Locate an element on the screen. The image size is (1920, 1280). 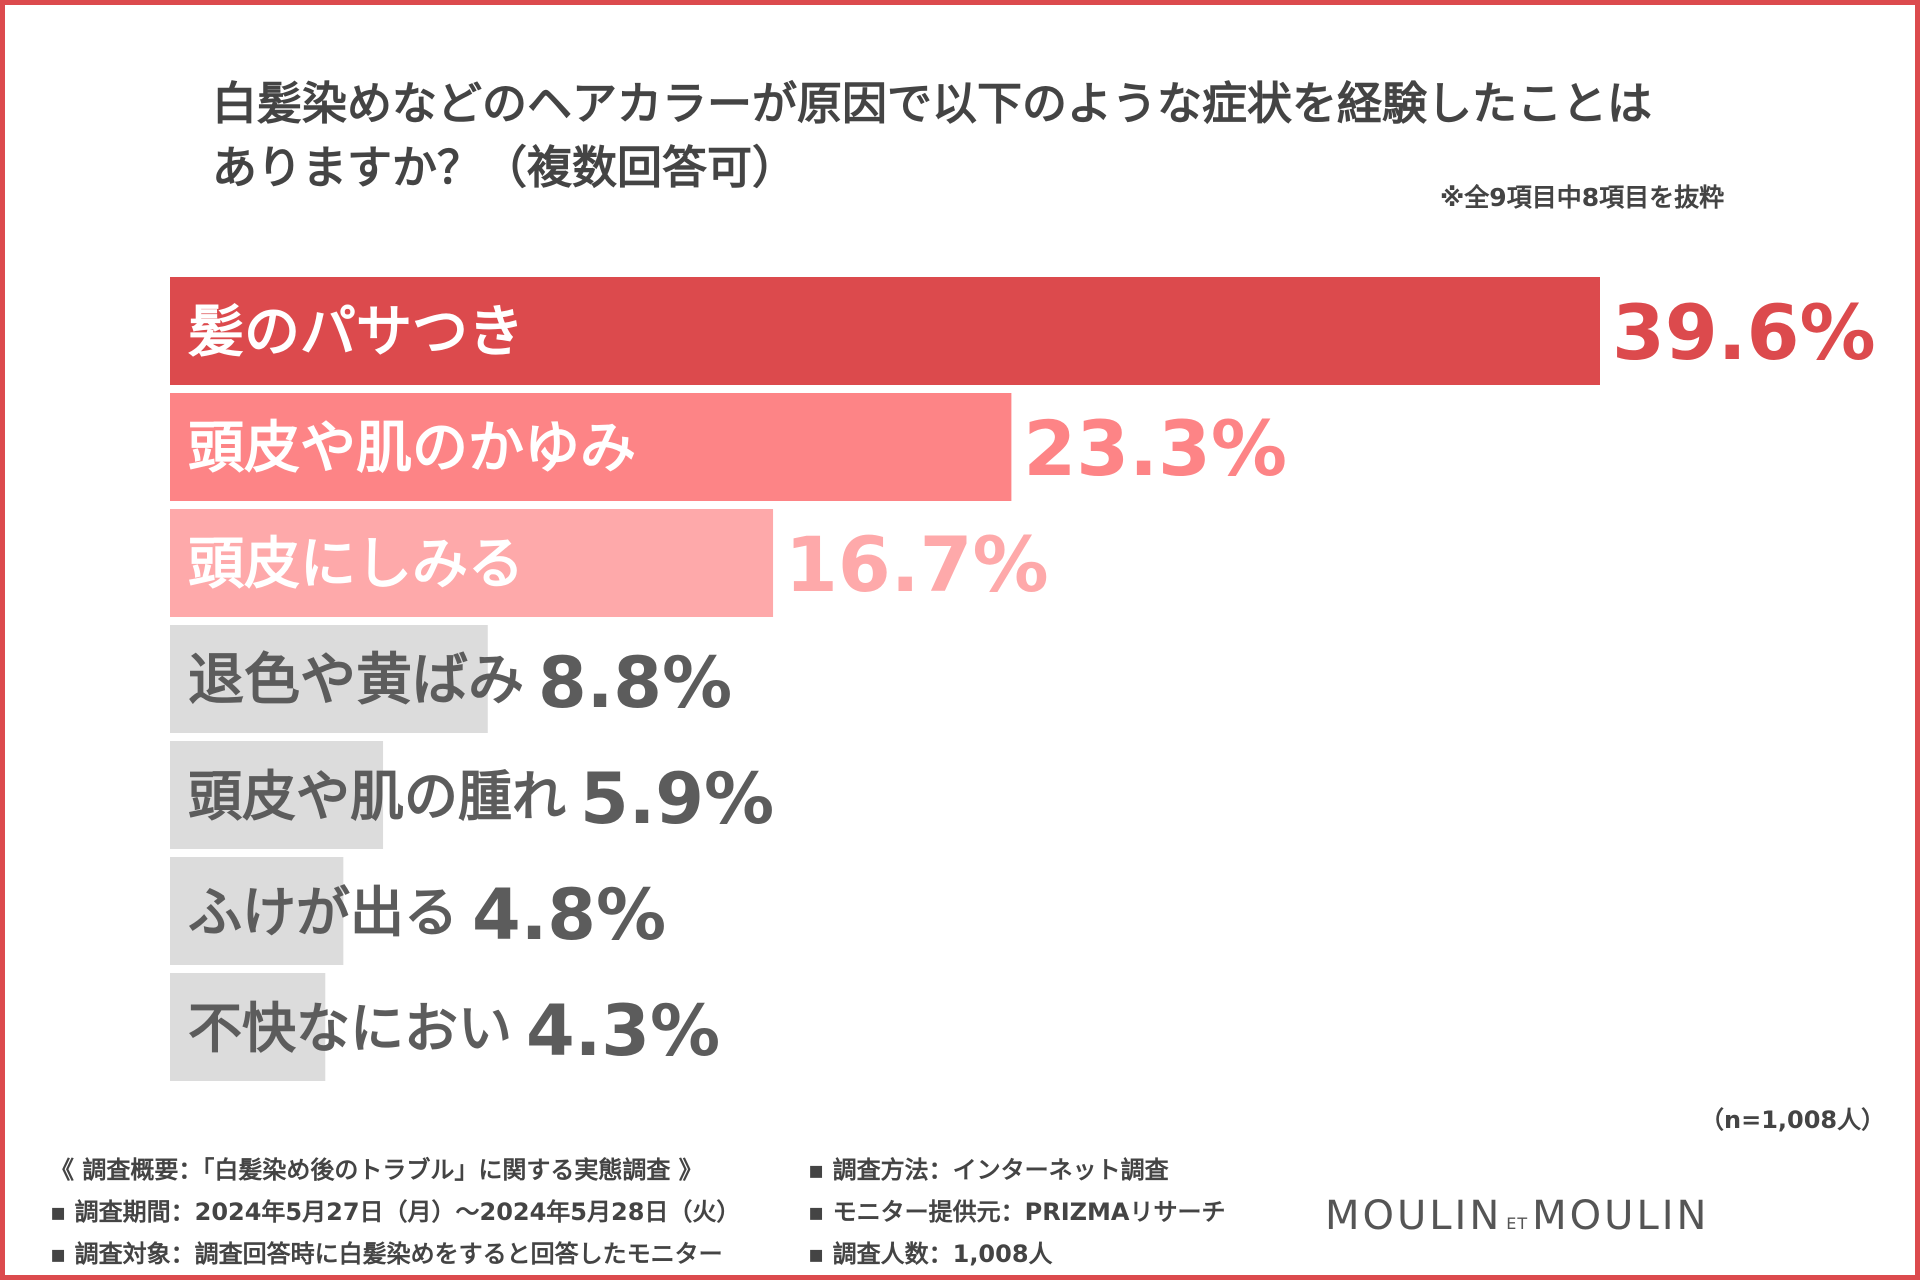
bar-value-5: 5.9% is located at coordinates (677, 799).